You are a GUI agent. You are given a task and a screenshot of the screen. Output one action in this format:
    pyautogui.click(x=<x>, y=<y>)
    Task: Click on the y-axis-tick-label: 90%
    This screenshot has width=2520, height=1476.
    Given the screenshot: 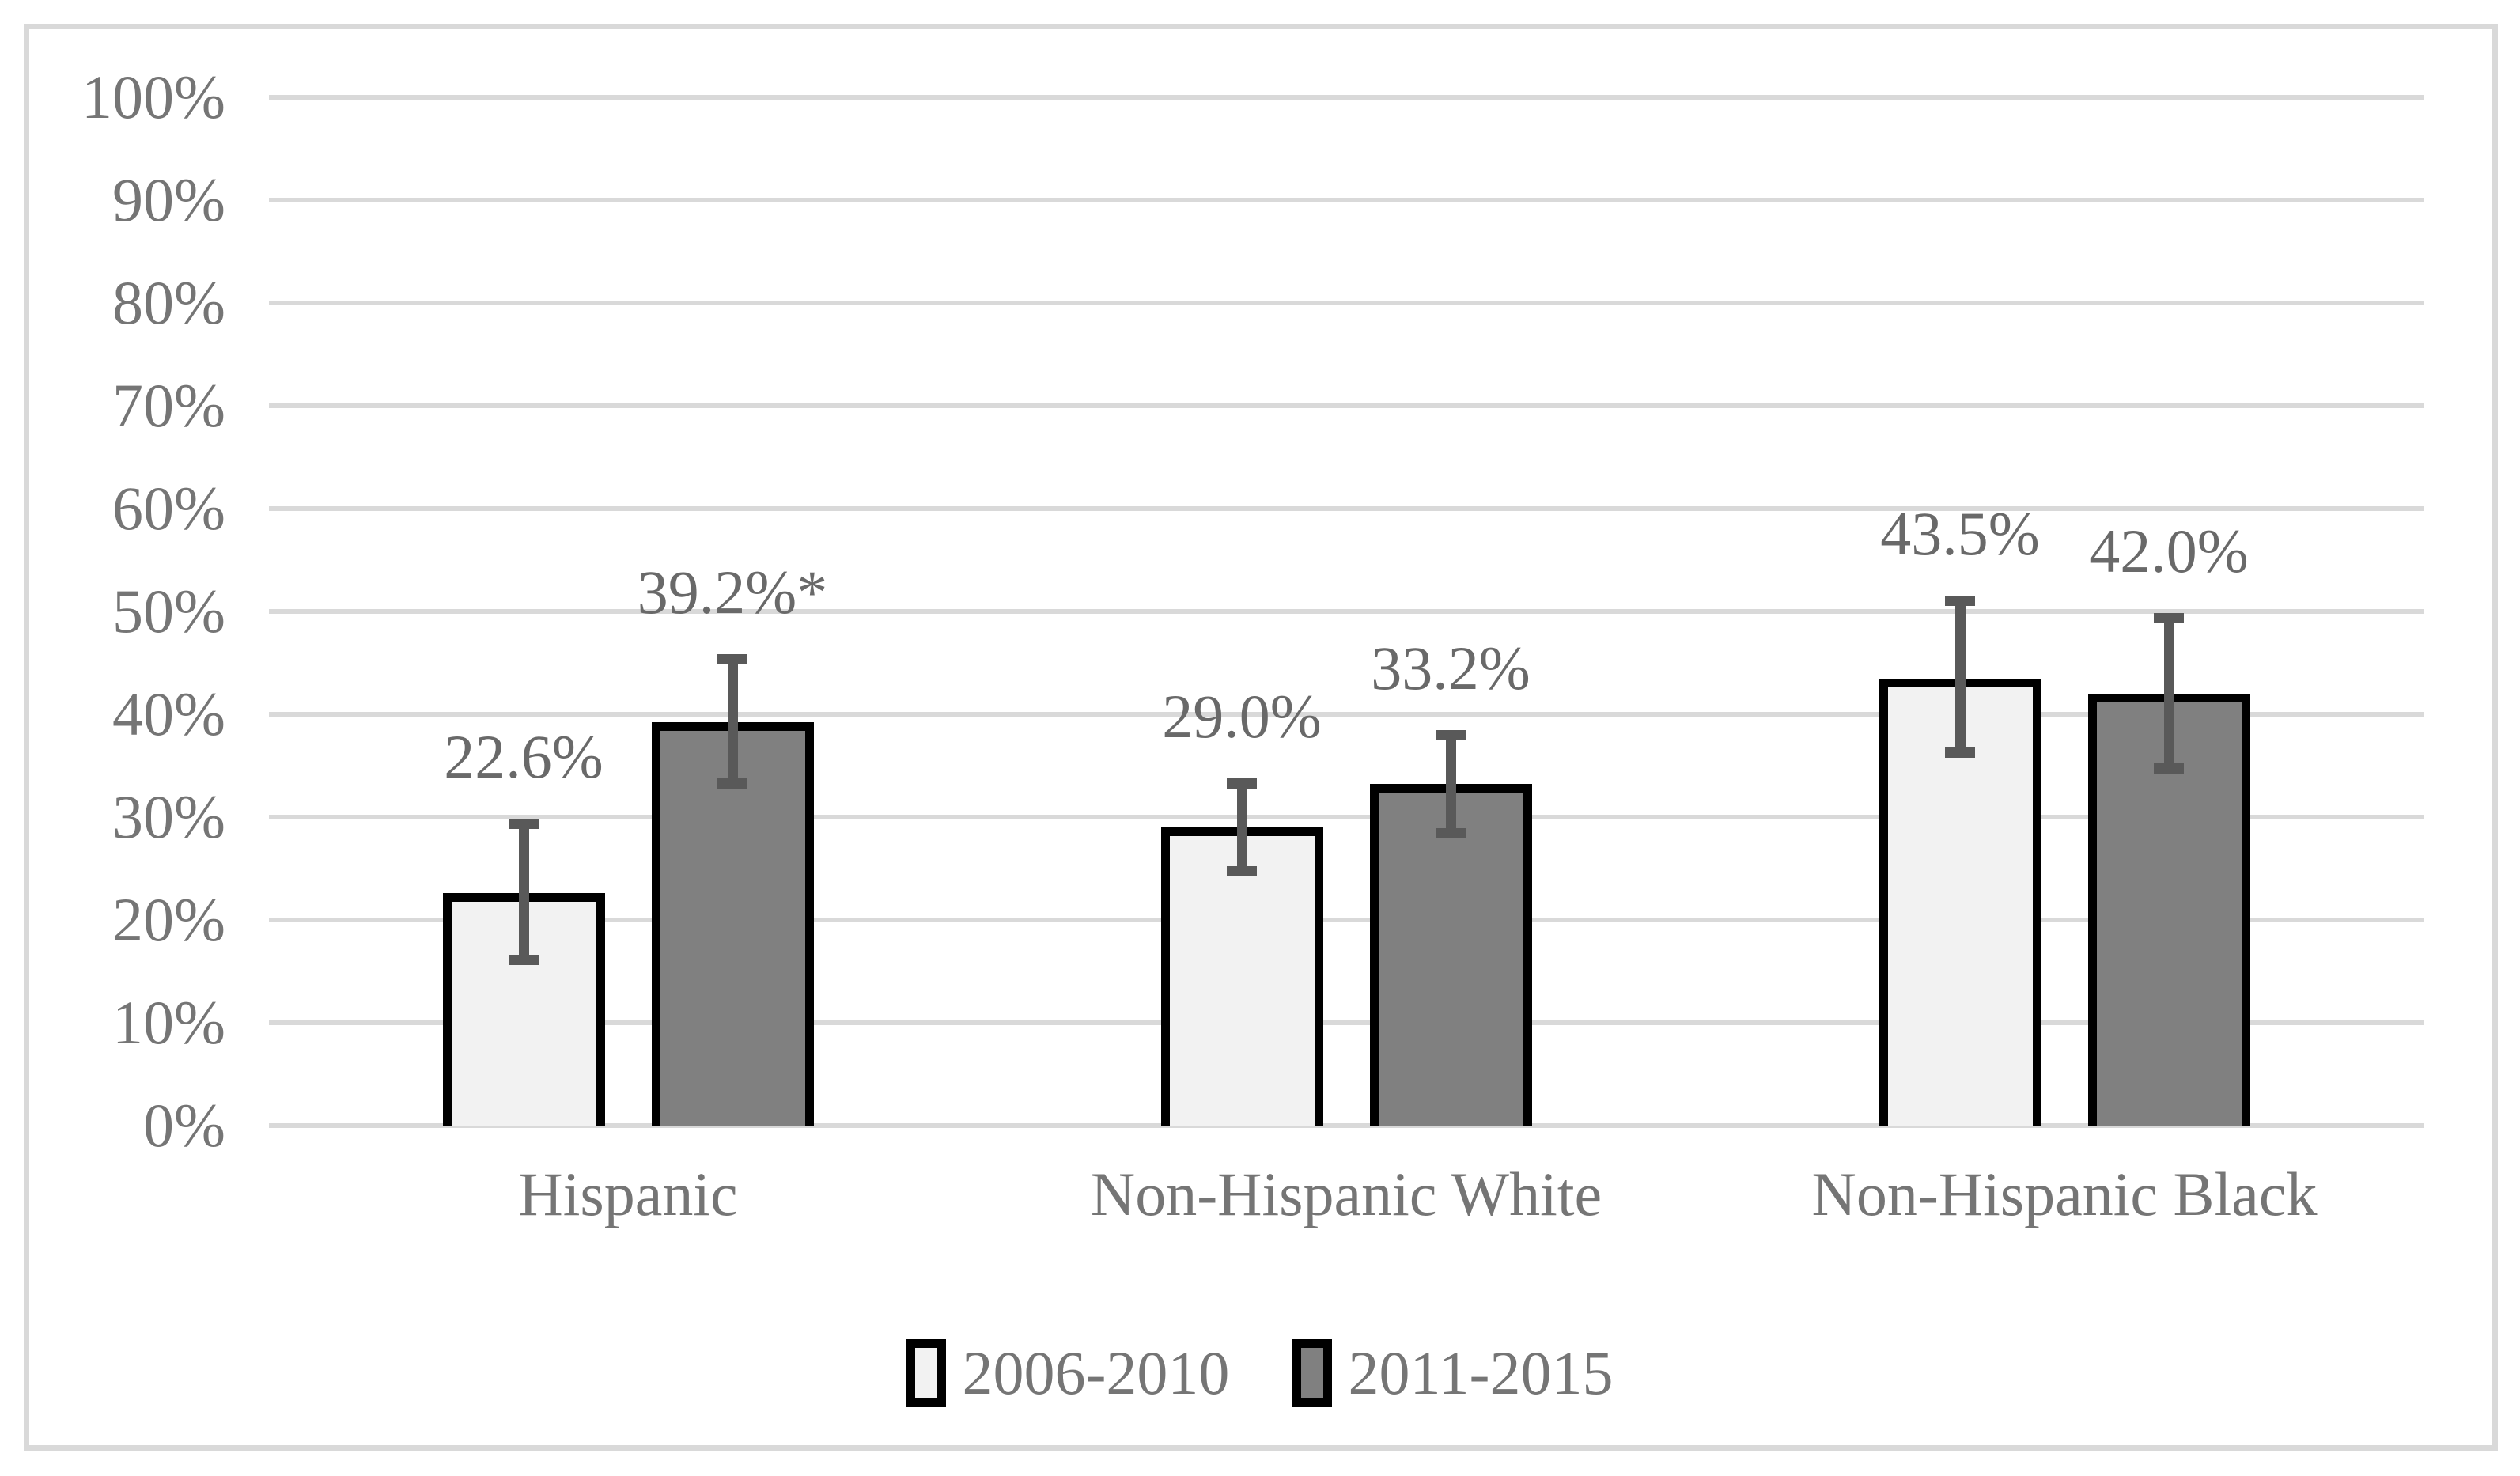 What is the action you would take?
    pyautogui.click(x=168, y=199)
    